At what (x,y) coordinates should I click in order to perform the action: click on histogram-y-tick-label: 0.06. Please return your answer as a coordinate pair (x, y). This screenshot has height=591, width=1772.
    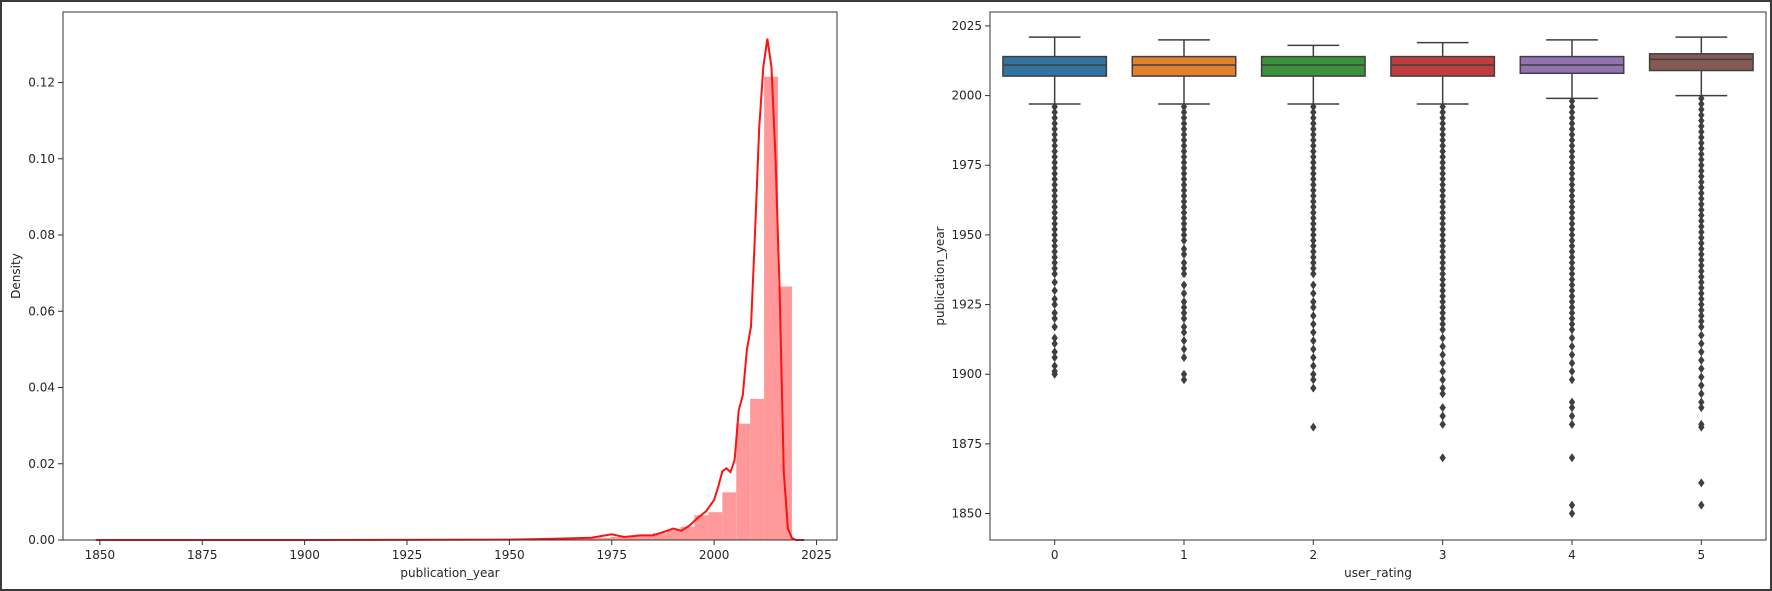
    Looking at the image, I should click on (41, 311).